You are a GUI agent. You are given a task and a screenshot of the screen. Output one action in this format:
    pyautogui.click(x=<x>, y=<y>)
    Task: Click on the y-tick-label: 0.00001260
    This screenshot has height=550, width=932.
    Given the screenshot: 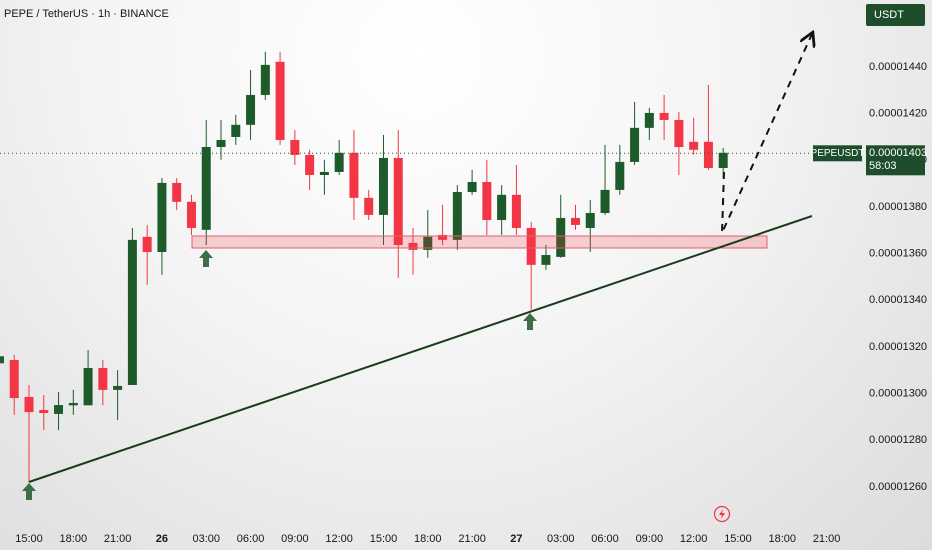 What is the action you would take?
    pyautogui.click(x=898, y=487)
    